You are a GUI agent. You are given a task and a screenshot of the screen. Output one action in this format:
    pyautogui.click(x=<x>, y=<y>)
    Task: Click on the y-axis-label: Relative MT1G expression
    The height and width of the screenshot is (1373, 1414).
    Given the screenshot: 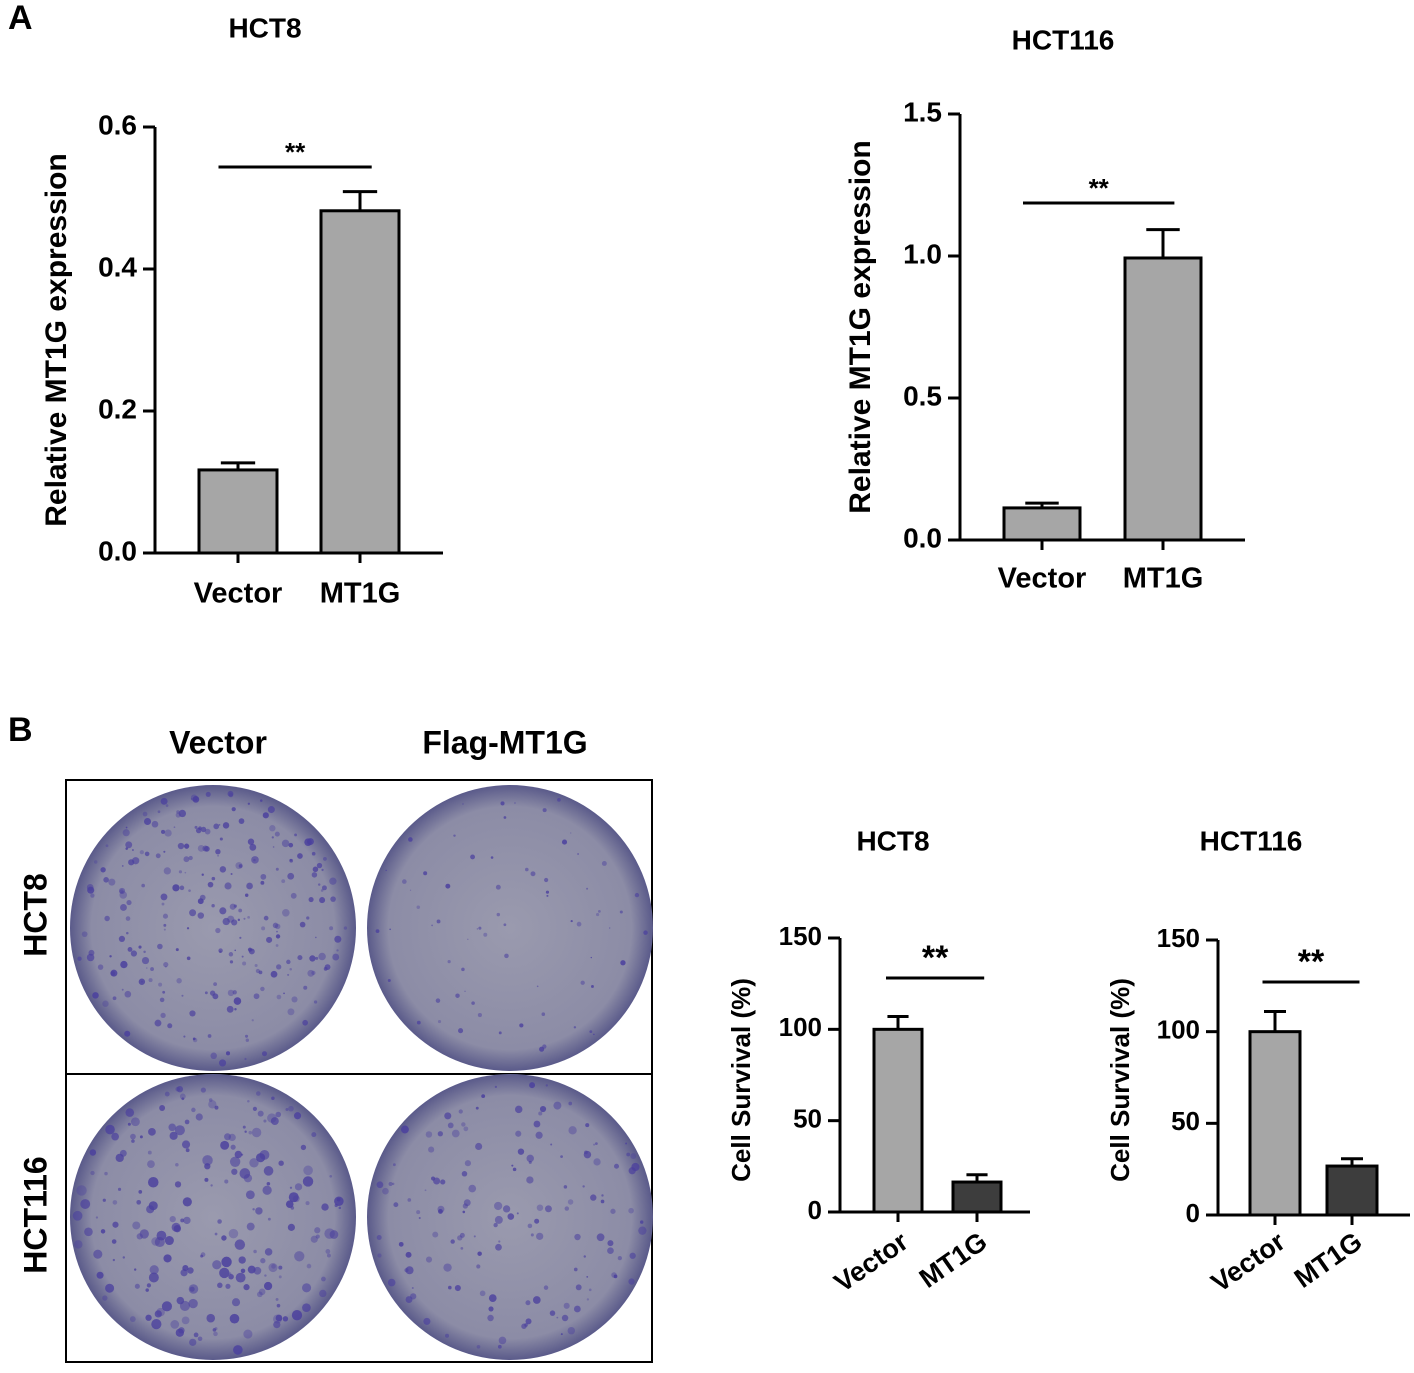 What is the action you would take?
    pyautogui.click(x=56, y=339)
    